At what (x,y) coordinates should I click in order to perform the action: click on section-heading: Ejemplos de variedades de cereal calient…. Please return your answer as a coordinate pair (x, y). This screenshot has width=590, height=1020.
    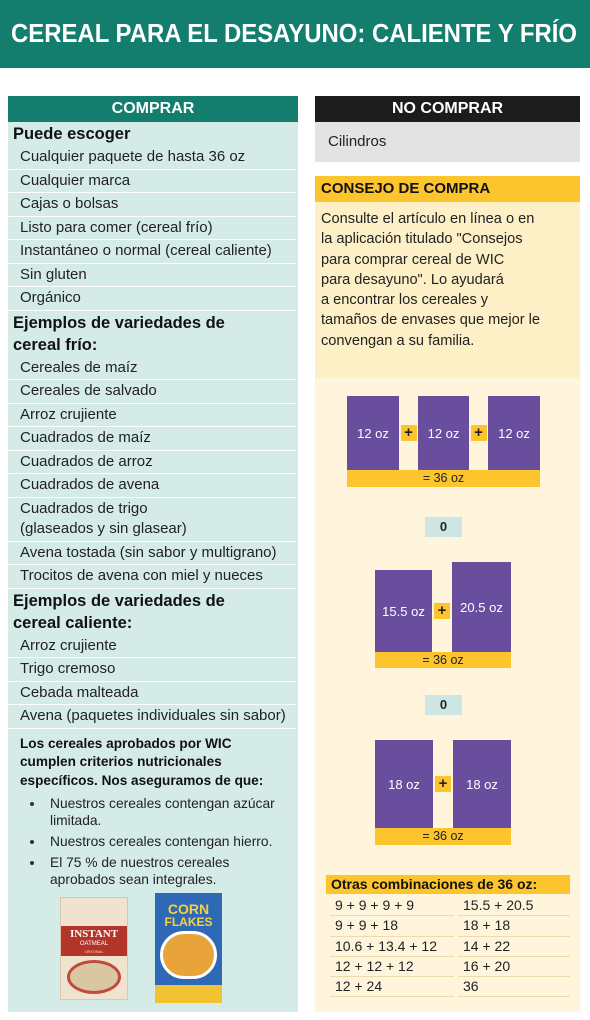
    Looking at the image, I should click on (119, 611).